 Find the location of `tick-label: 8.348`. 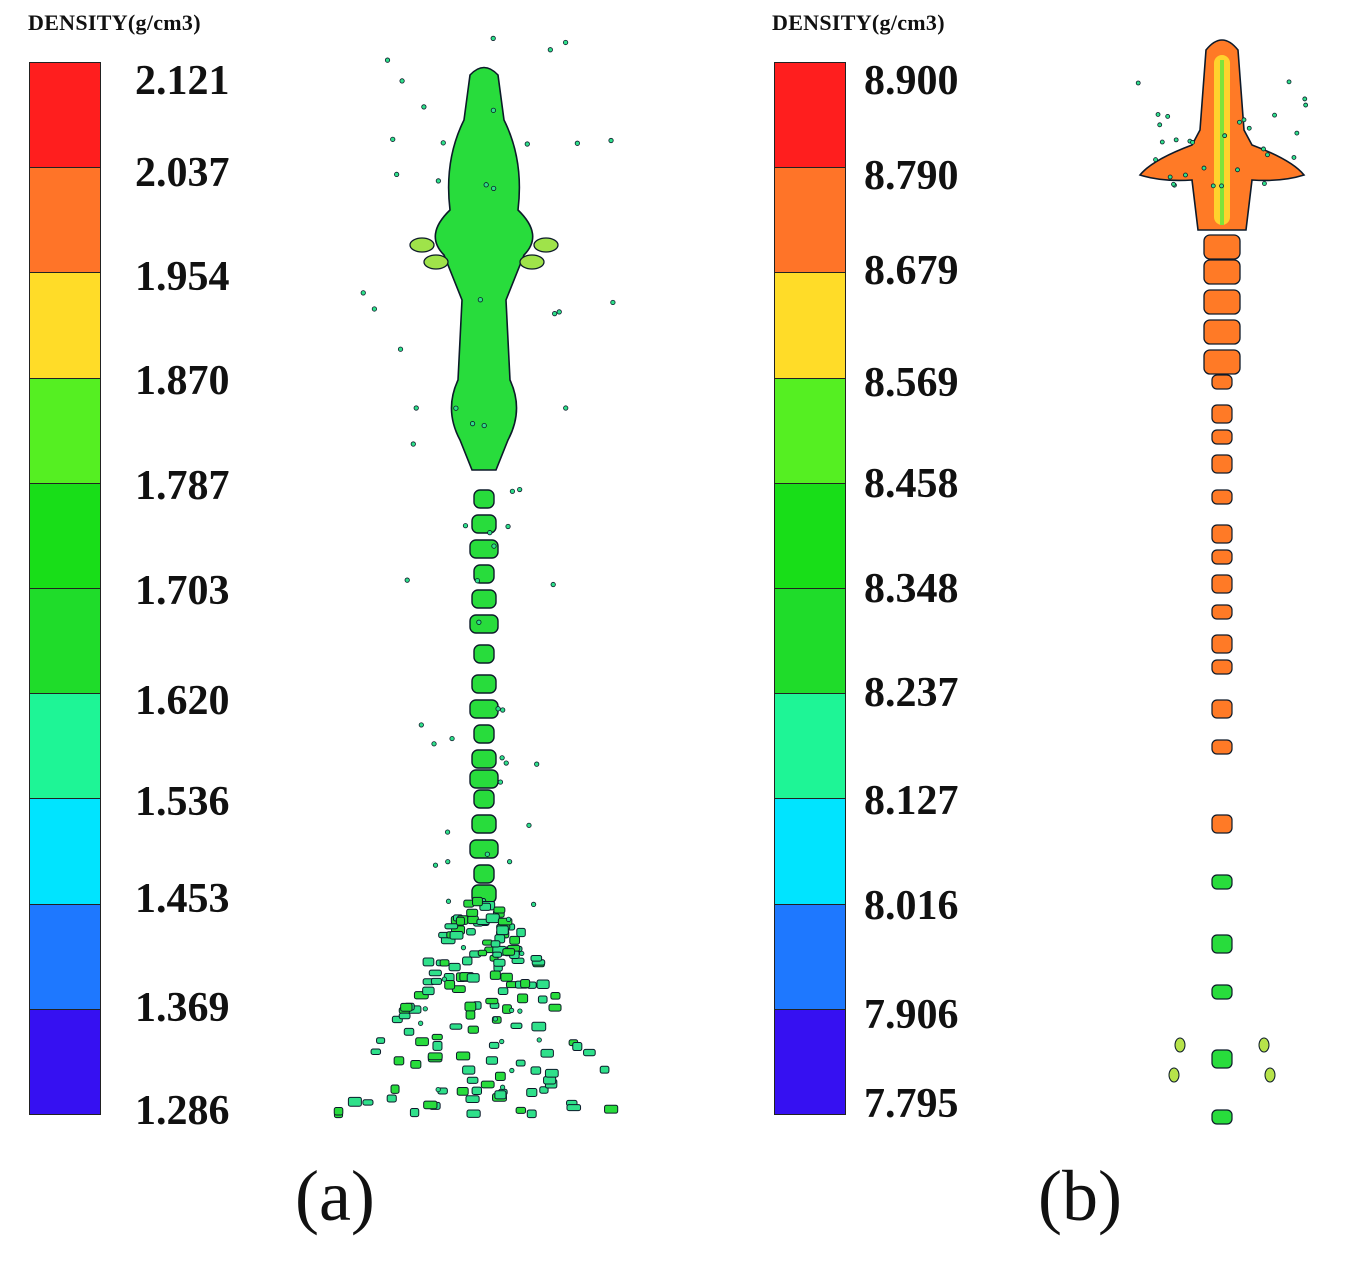

tick-label: 8.348 is located at coordinates (911, 589).